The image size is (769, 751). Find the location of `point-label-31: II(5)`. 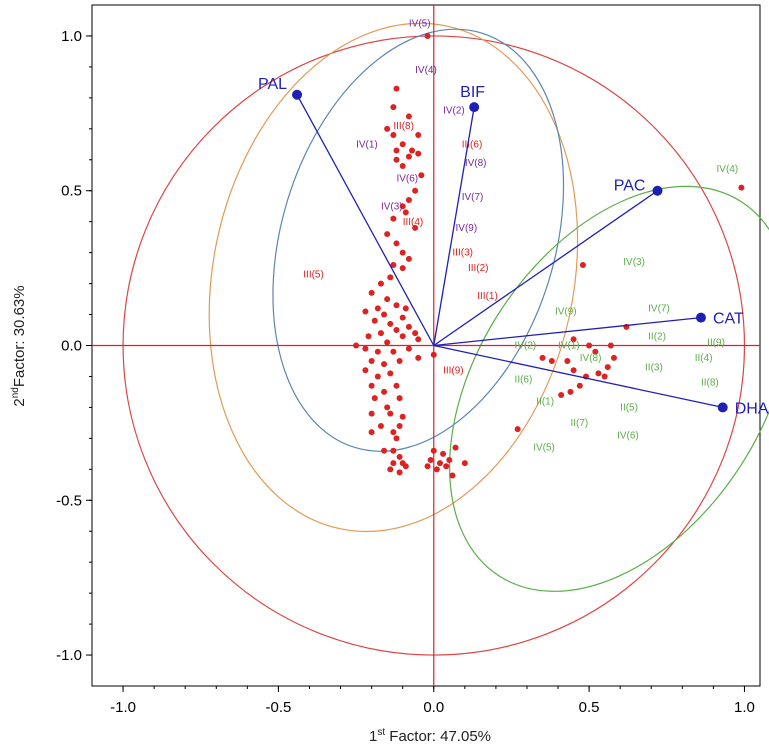

point-label-31: II(5) is located at coordinates (629, 408).